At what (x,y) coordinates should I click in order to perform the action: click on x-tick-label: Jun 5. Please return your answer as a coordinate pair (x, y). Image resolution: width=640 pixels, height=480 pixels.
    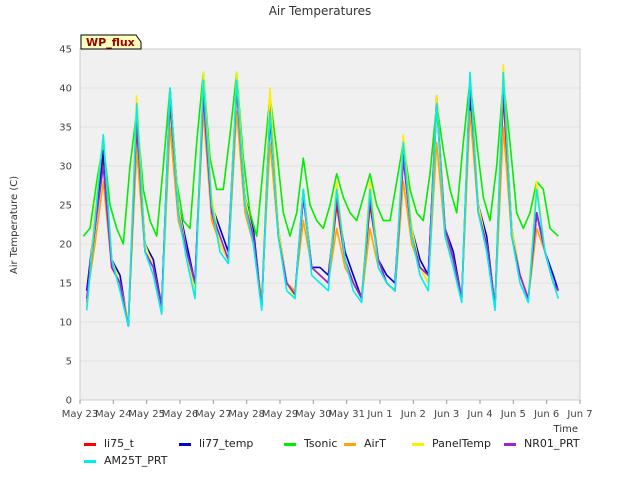
    Looking at the image, I should click on (513, 414).